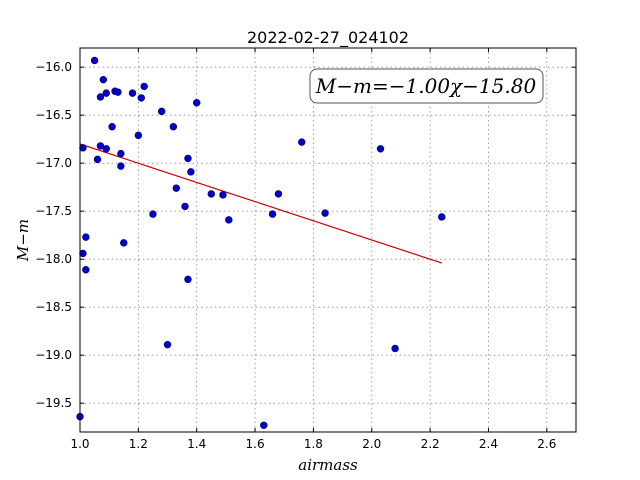  Describe the element at coordinates (328, 38) in the screenshot. I see `chart-title: 2022-02-27_024102` at that location.